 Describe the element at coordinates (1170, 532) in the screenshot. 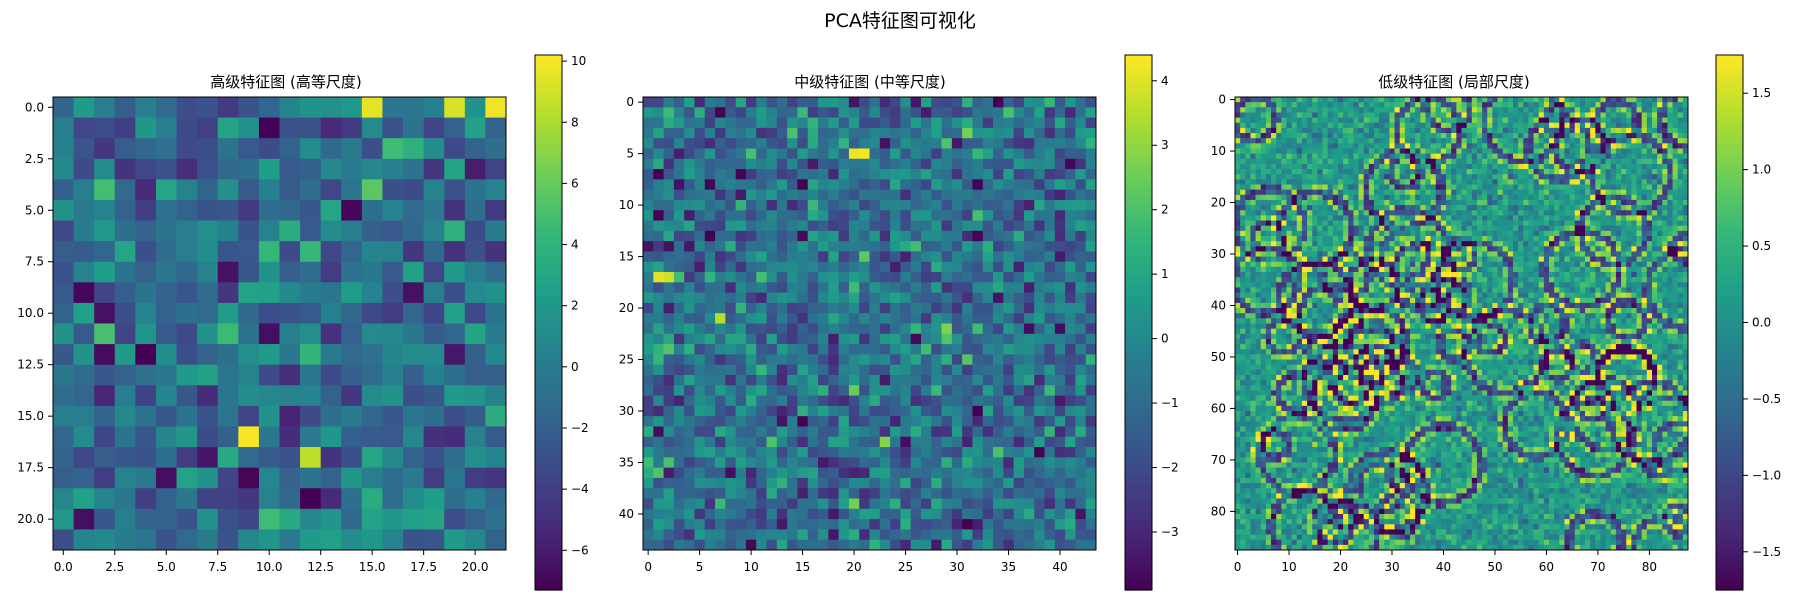

I see `colorbar-tick-label: −3` at that location.